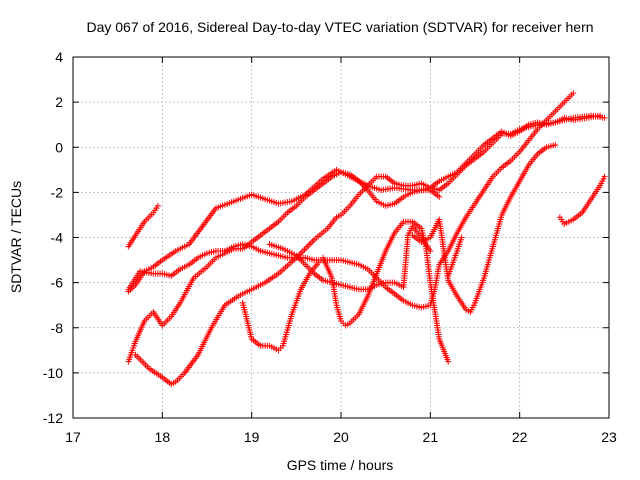 The width and height of the screenshot is (640, 480). What do you see at coordinates (73, 437) in the screenshot?
I see `x-tick-label: 17` at bounding box center [73, 437].